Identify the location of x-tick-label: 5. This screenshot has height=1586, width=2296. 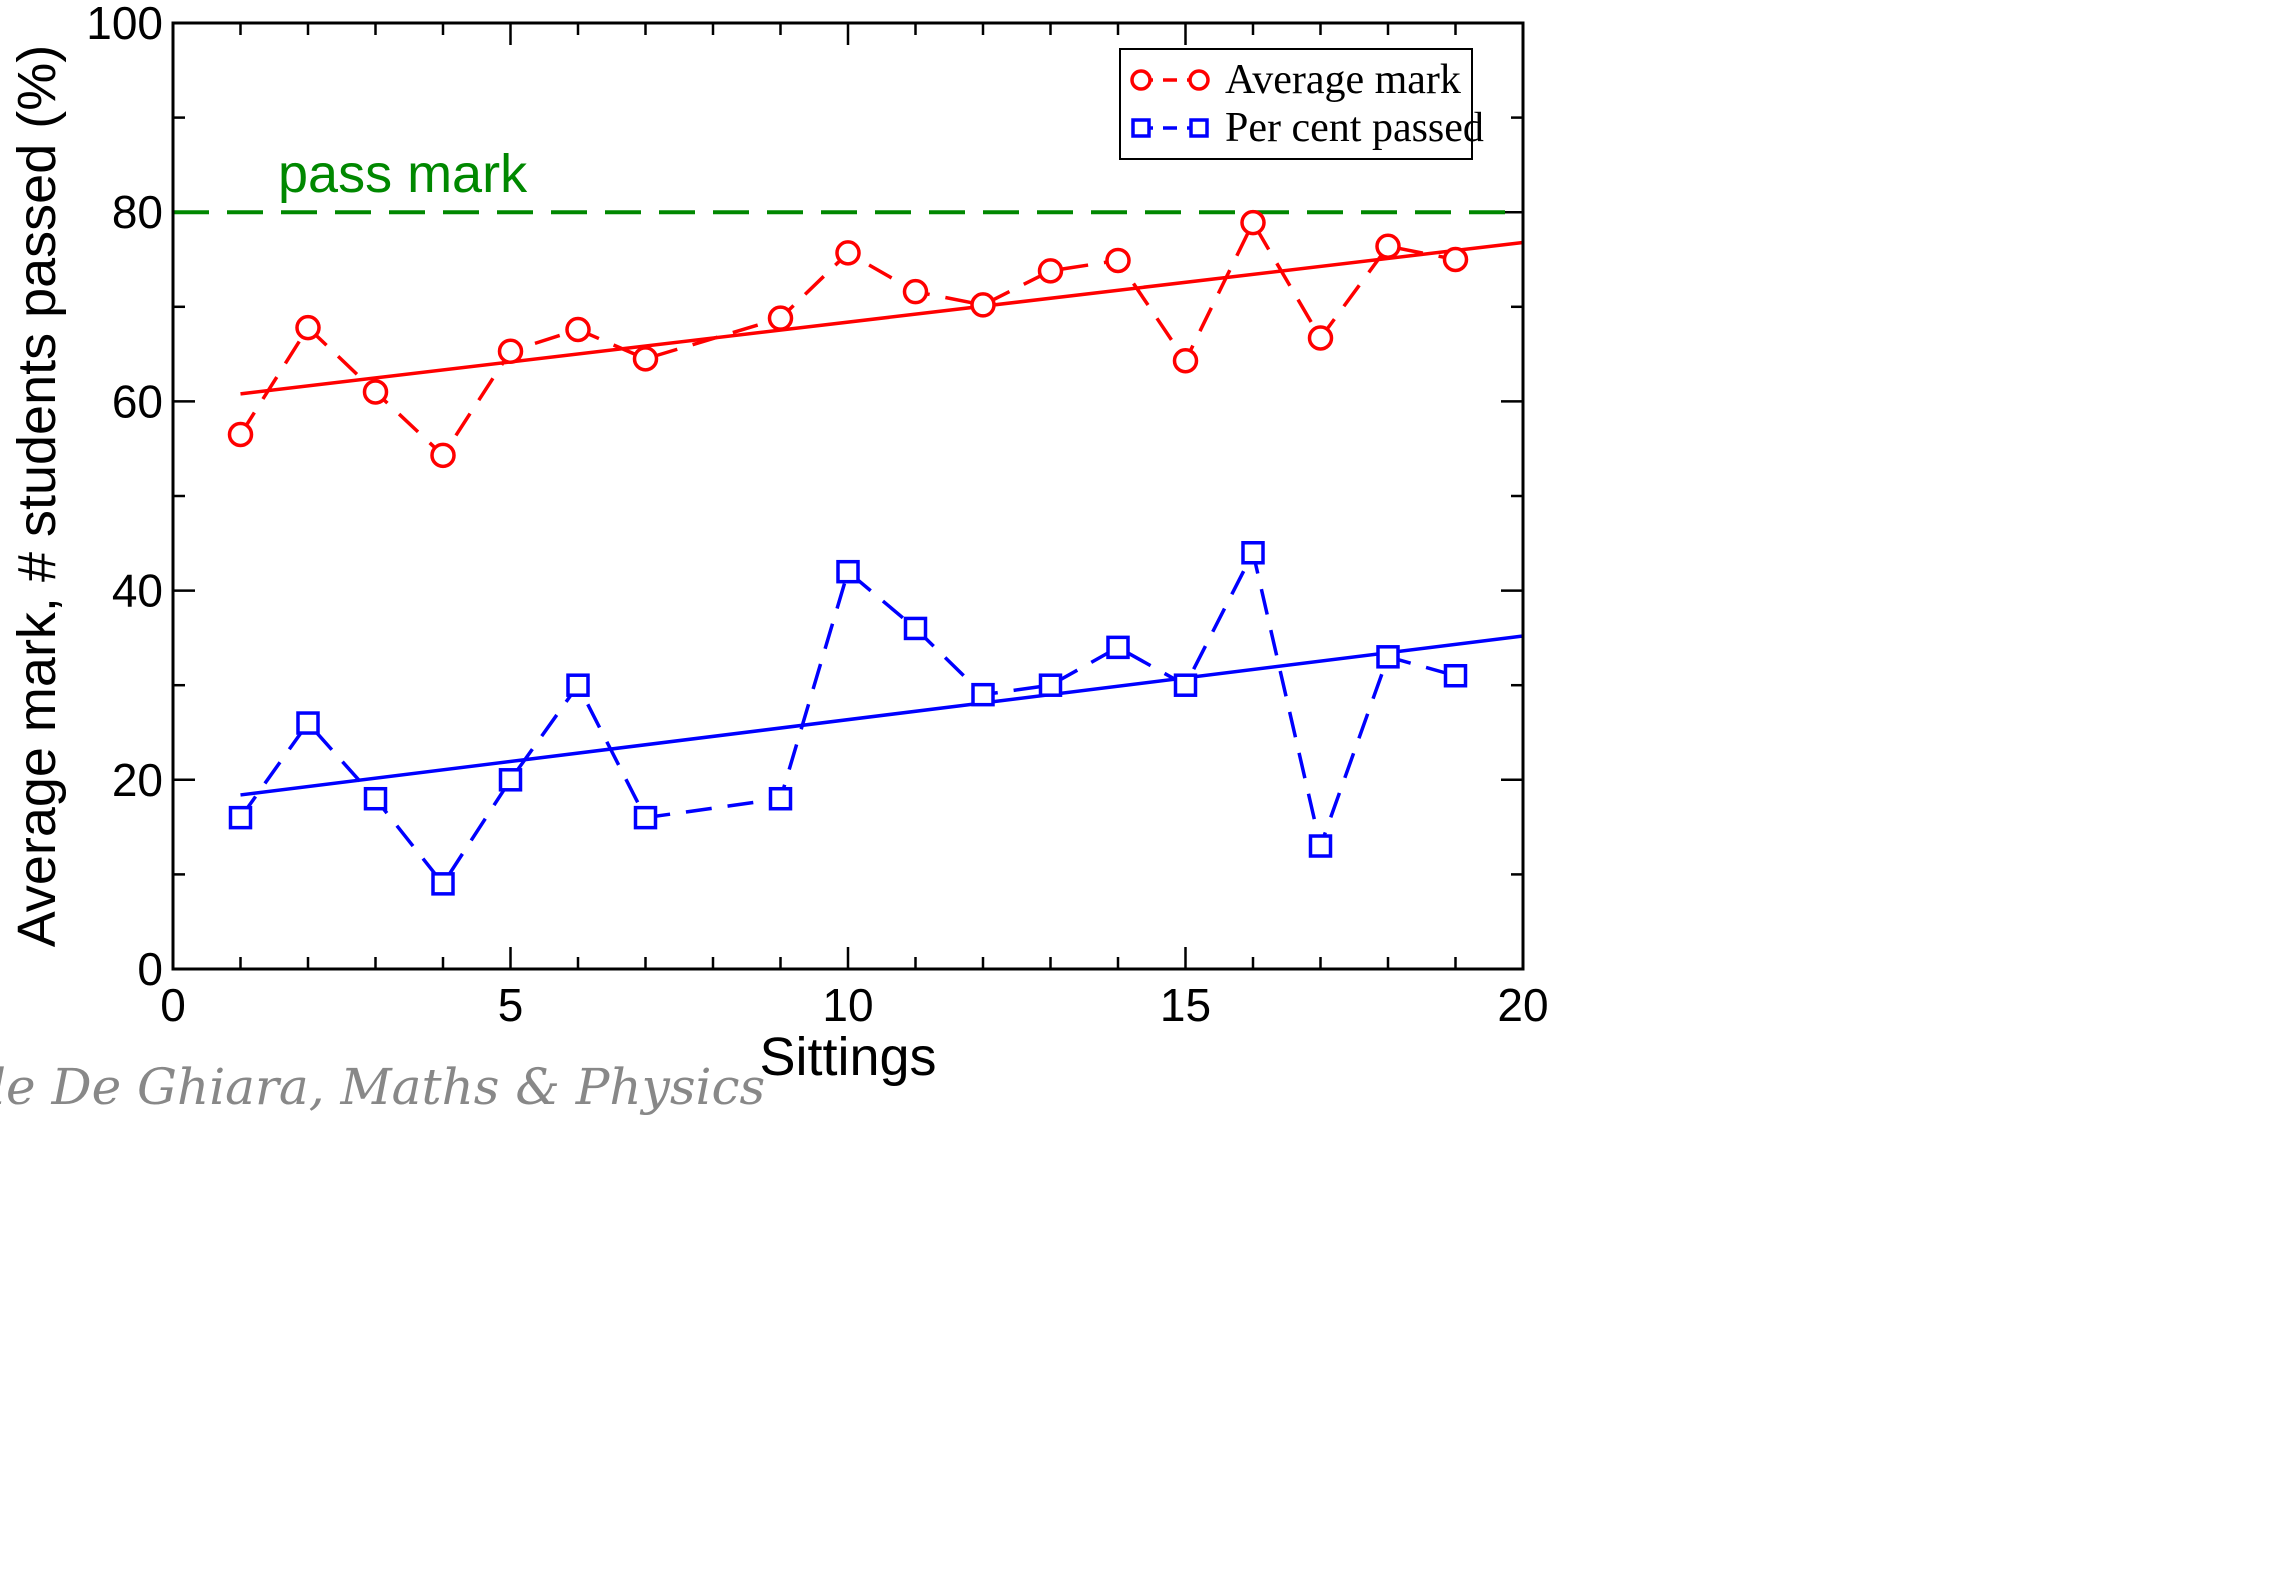
(511, 1005).